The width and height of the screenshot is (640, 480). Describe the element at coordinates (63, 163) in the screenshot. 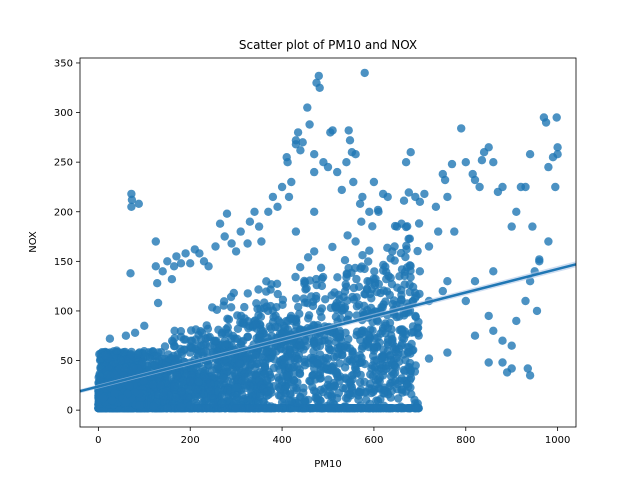

I see `y-tick-label: 250` at that location.